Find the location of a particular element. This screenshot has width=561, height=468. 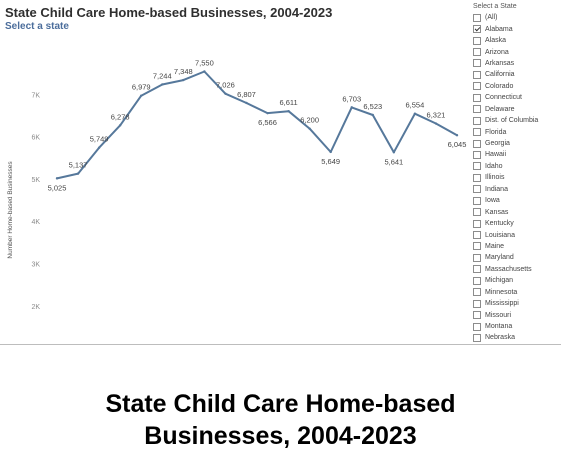

filter-item-label: Indiana is located at coordinates (496, 189).